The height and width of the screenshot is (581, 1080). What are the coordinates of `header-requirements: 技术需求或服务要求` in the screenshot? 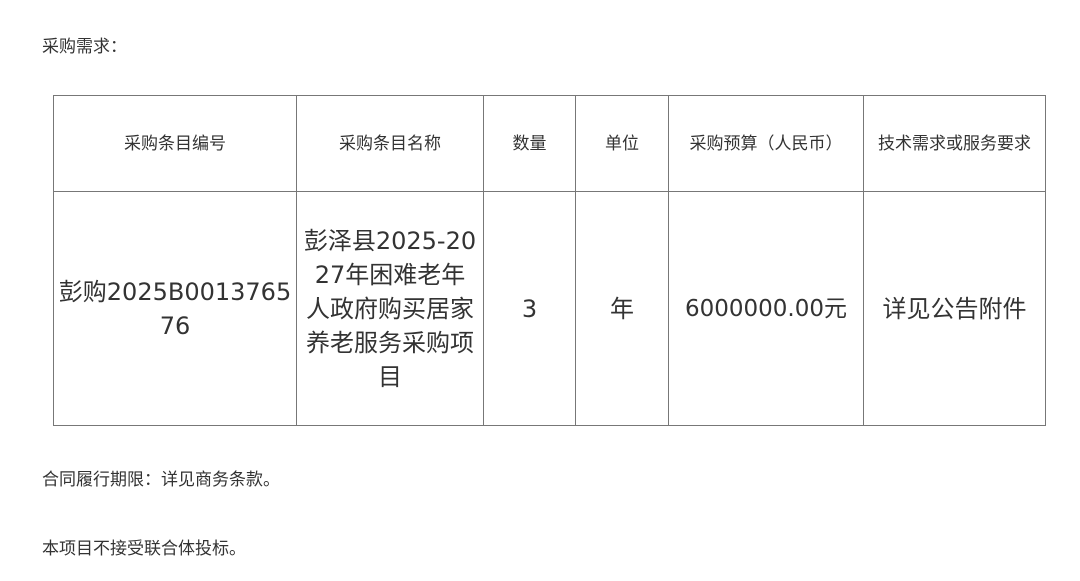 It's located at (954, 143).